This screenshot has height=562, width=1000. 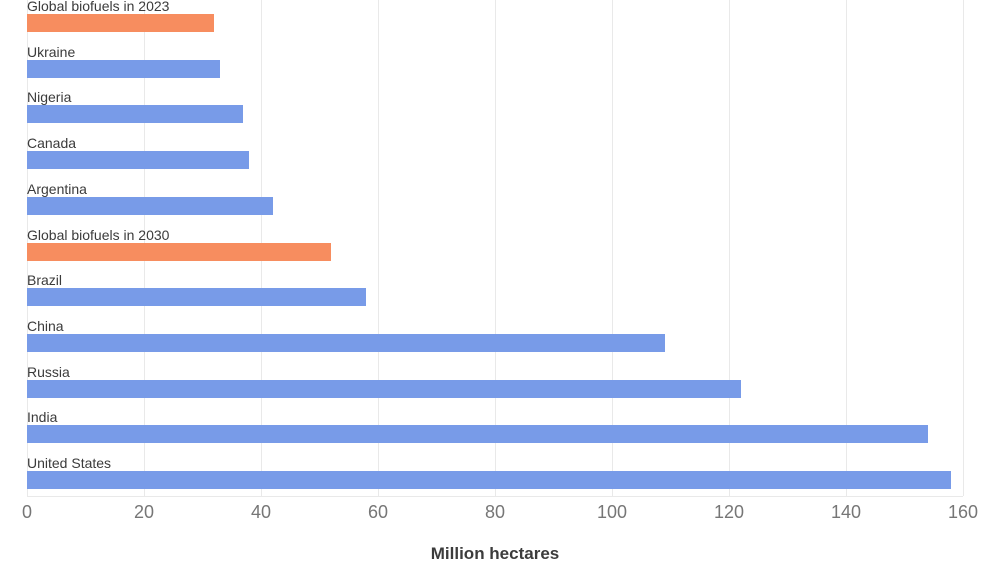 I want to click on category-label: Canada, so click(x=52, y=143).